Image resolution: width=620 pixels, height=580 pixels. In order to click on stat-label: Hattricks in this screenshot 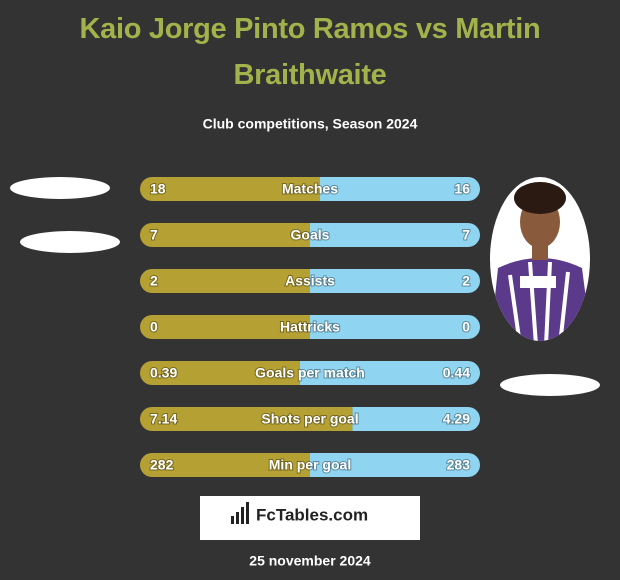, I will do `click(310, 327)`.